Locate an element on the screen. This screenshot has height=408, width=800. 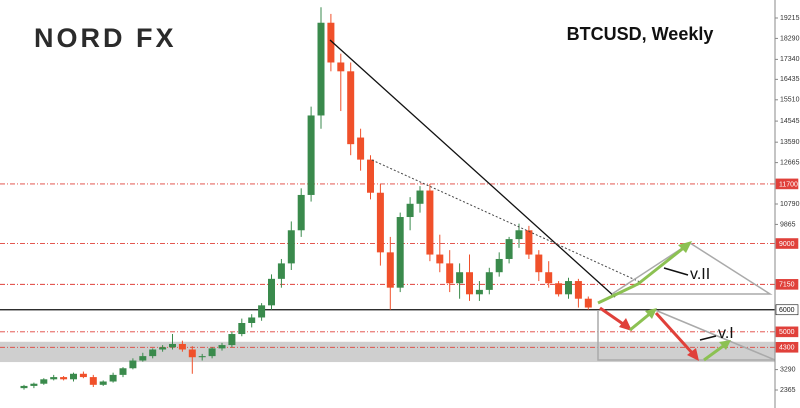
y-tick-label: 17340 is located at coordinates (790, 59).